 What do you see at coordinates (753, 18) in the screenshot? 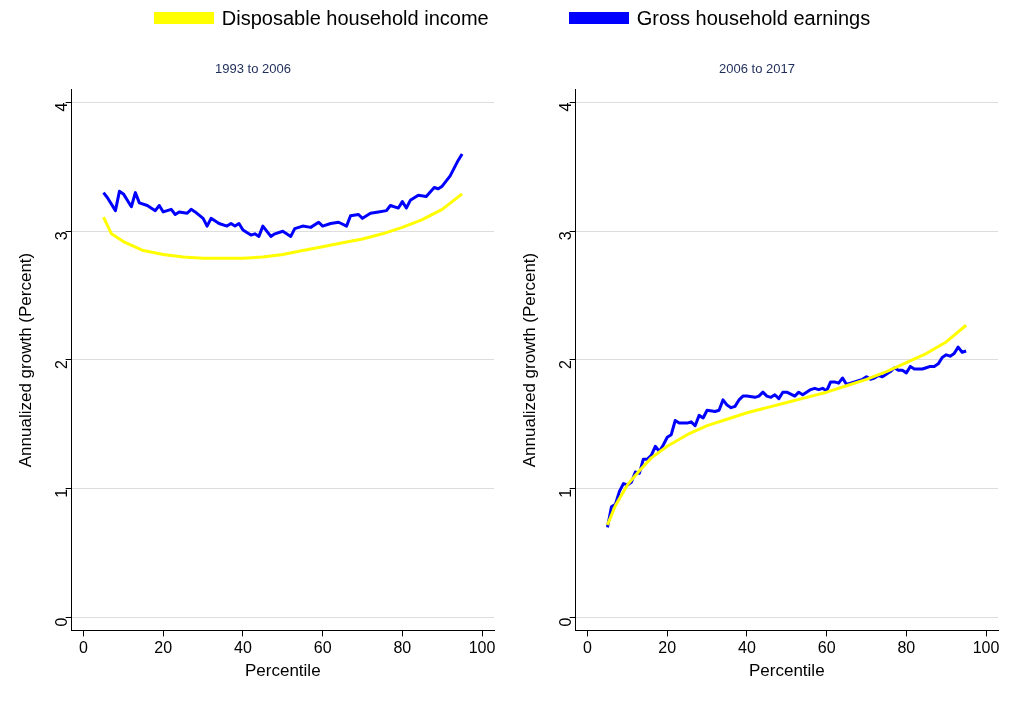
I see `legend-label: Gross household earnings` at bounding box center [753, 18].